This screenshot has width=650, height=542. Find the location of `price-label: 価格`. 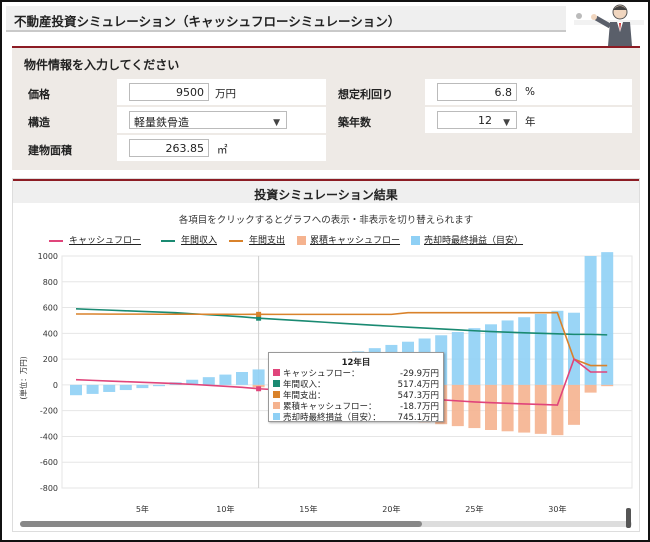

price-label: 価格 is located at coordinates (39, 94).